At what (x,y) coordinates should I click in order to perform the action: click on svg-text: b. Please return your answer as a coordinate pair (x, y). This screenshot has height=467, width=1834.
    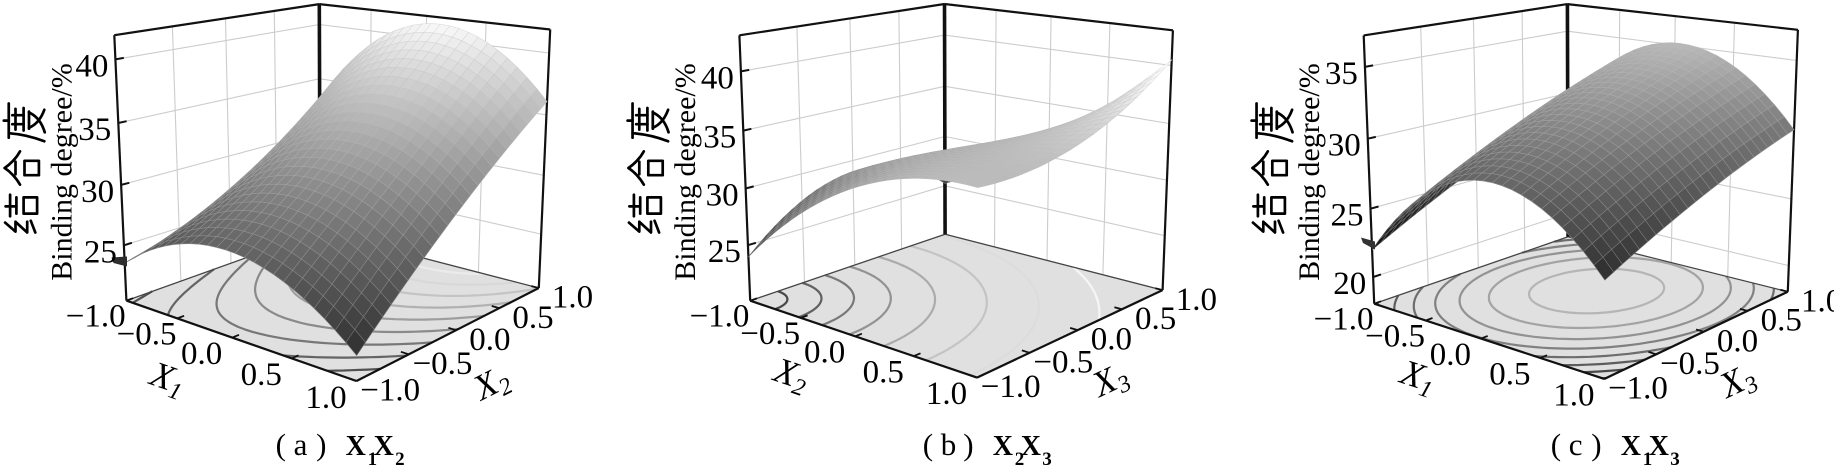
    Looking at the image, I should click on (949, 444).